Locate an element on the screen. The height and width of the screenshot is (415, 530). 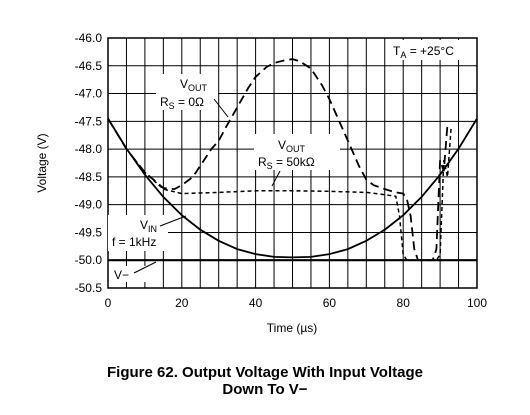
temperature-annotation: TA = +25°C is located at coordinates (429, 50).